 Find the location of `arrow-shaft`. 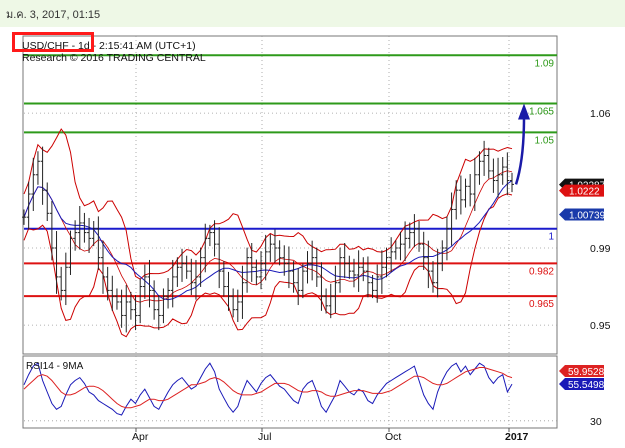

arrow-shaft is located at coordinates (520, 151).